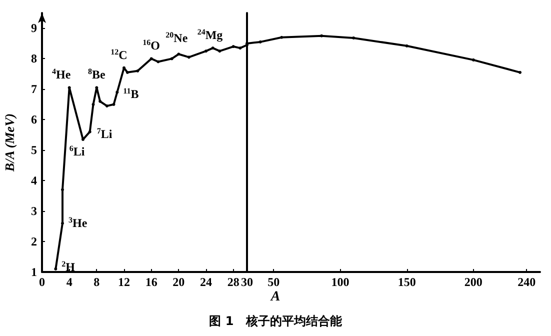  Describe the element at coordinates (34, 241) in the screenshot. I see `y-tick-label: 2` at that location.